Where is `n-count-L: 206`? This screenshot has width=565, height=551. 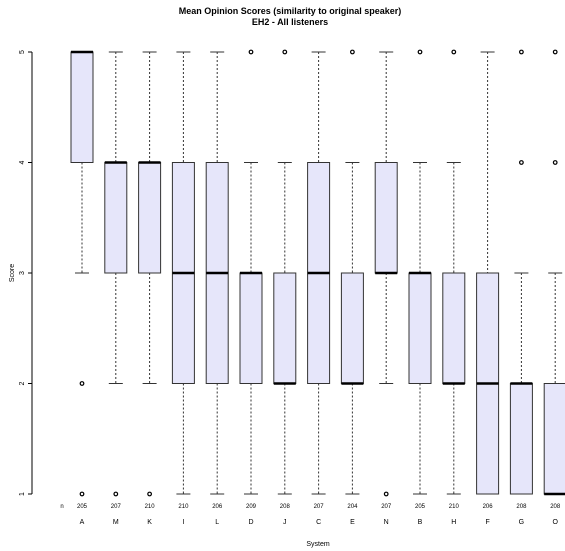 n-count-L: 206 is located at coordinates (217, 507).